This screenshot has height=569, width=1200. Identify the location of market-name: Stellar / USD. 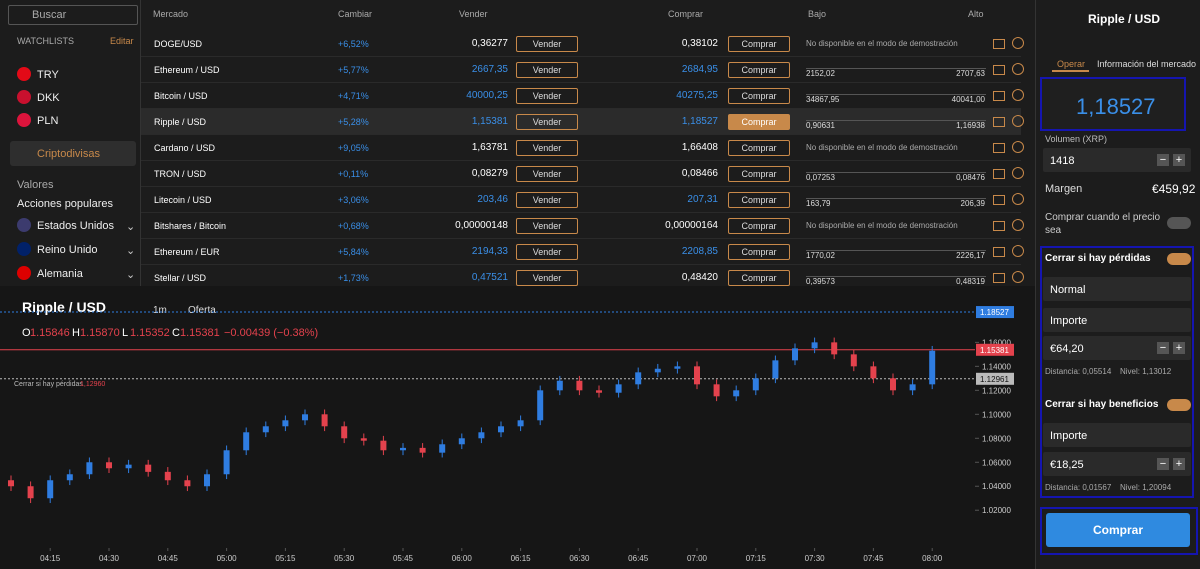
(180, 278).